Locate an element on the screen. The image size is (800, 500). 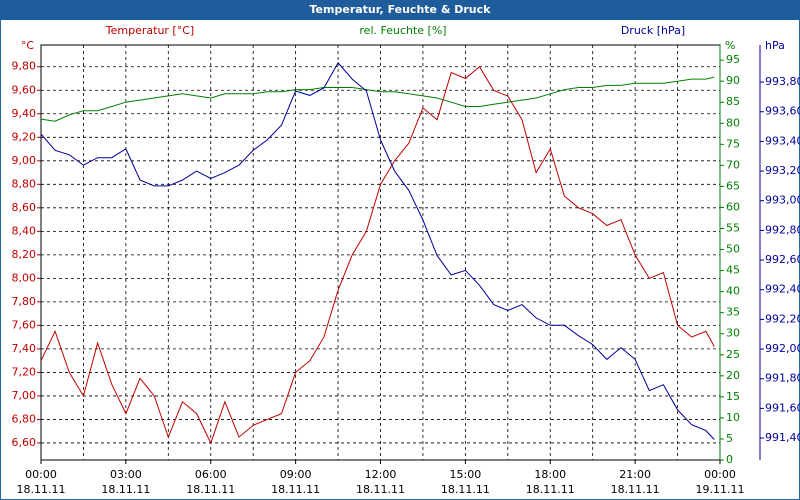
y-unit: °C is located at coordinates (28, 45).